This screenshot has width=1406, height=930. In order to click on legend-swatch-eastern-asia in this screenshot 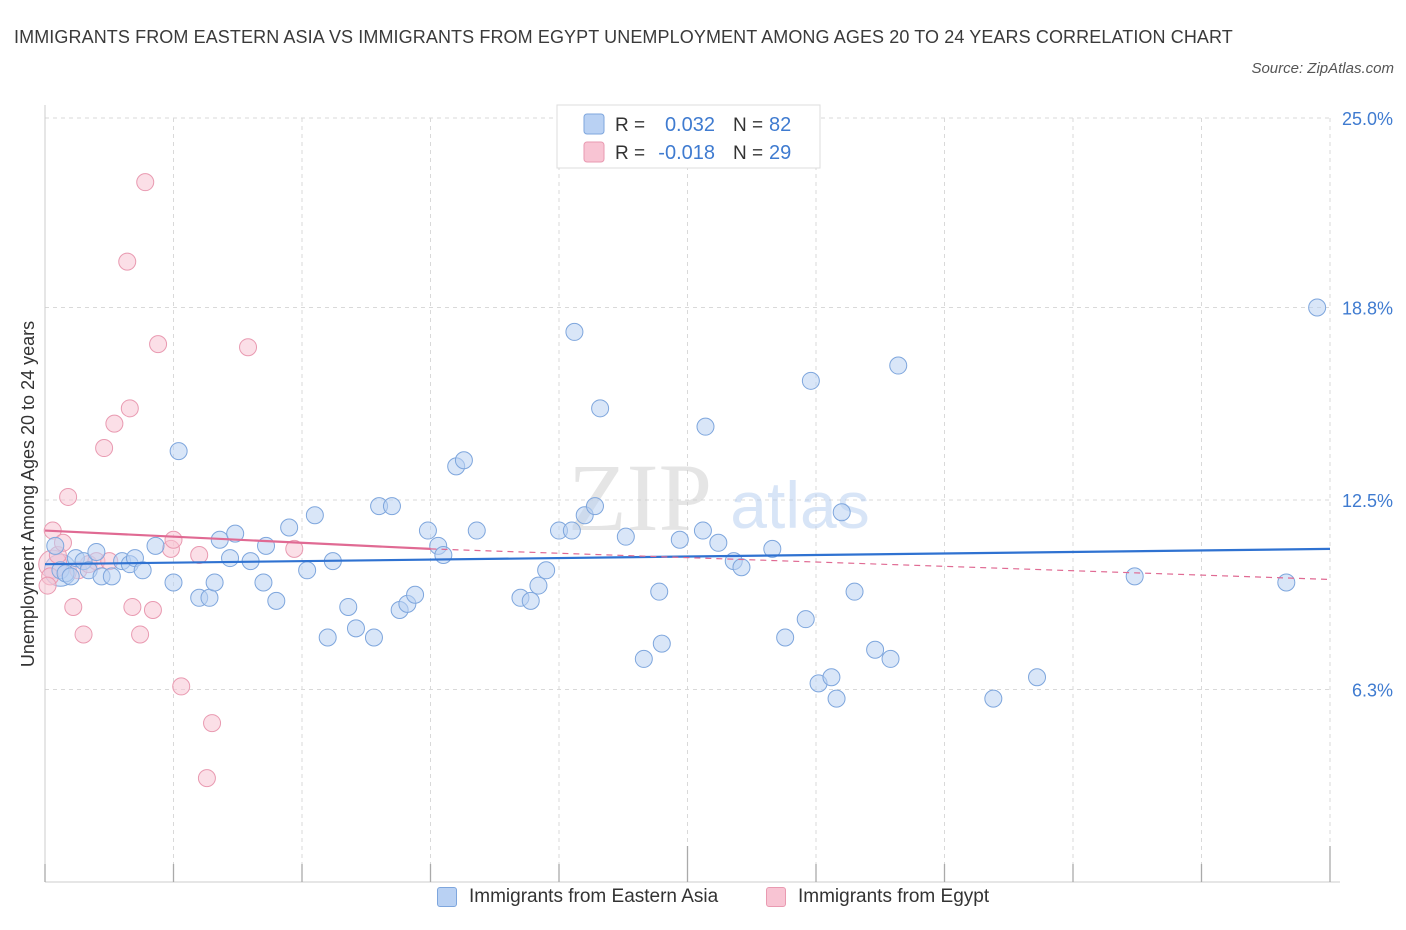, I will do `click(447, 897)`.